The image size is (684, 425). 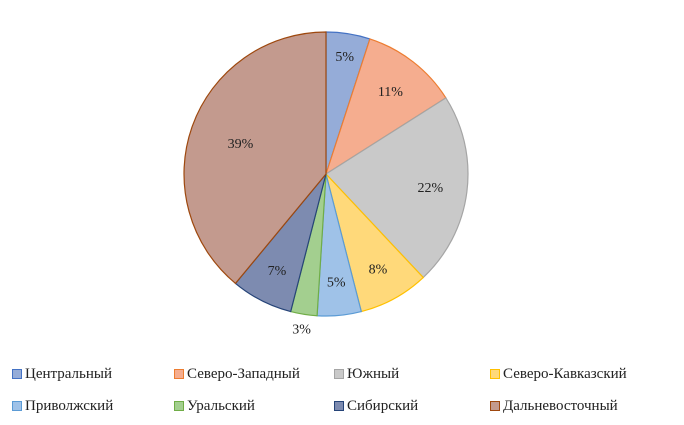 I want to click on legend-item-3: Южный, so click(x=366, y=374).